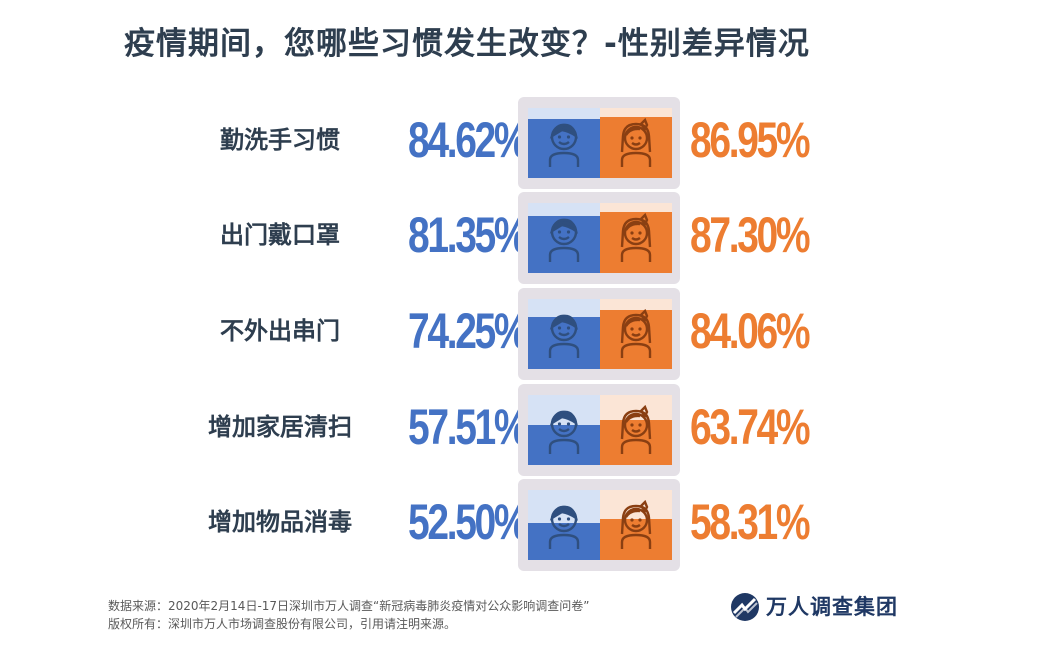 Image resolution: width=1043 pixels, height=647 pixels. What do you see at coordinates (750, 427) in the screenshot?
I see `female-value-label: 63.74%` at bounding box center [750, 427].